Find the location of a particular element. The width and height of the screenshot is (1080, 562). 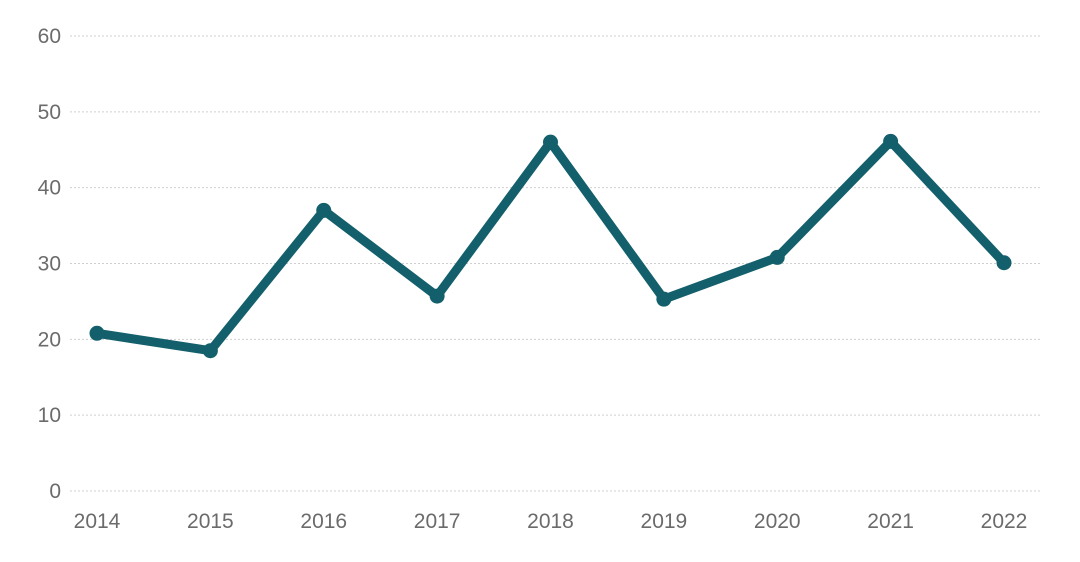

data-point-2021 is located at coordinates (891, 141).